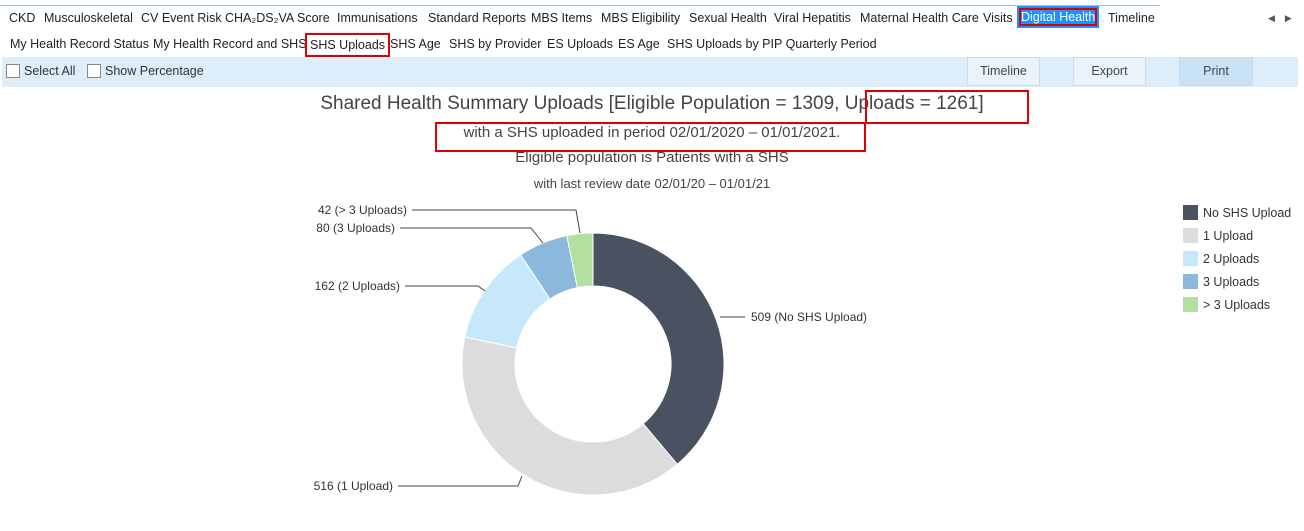  I want to click on subtab-shs-by-provider: SHS by Provider, so click(495, 44).